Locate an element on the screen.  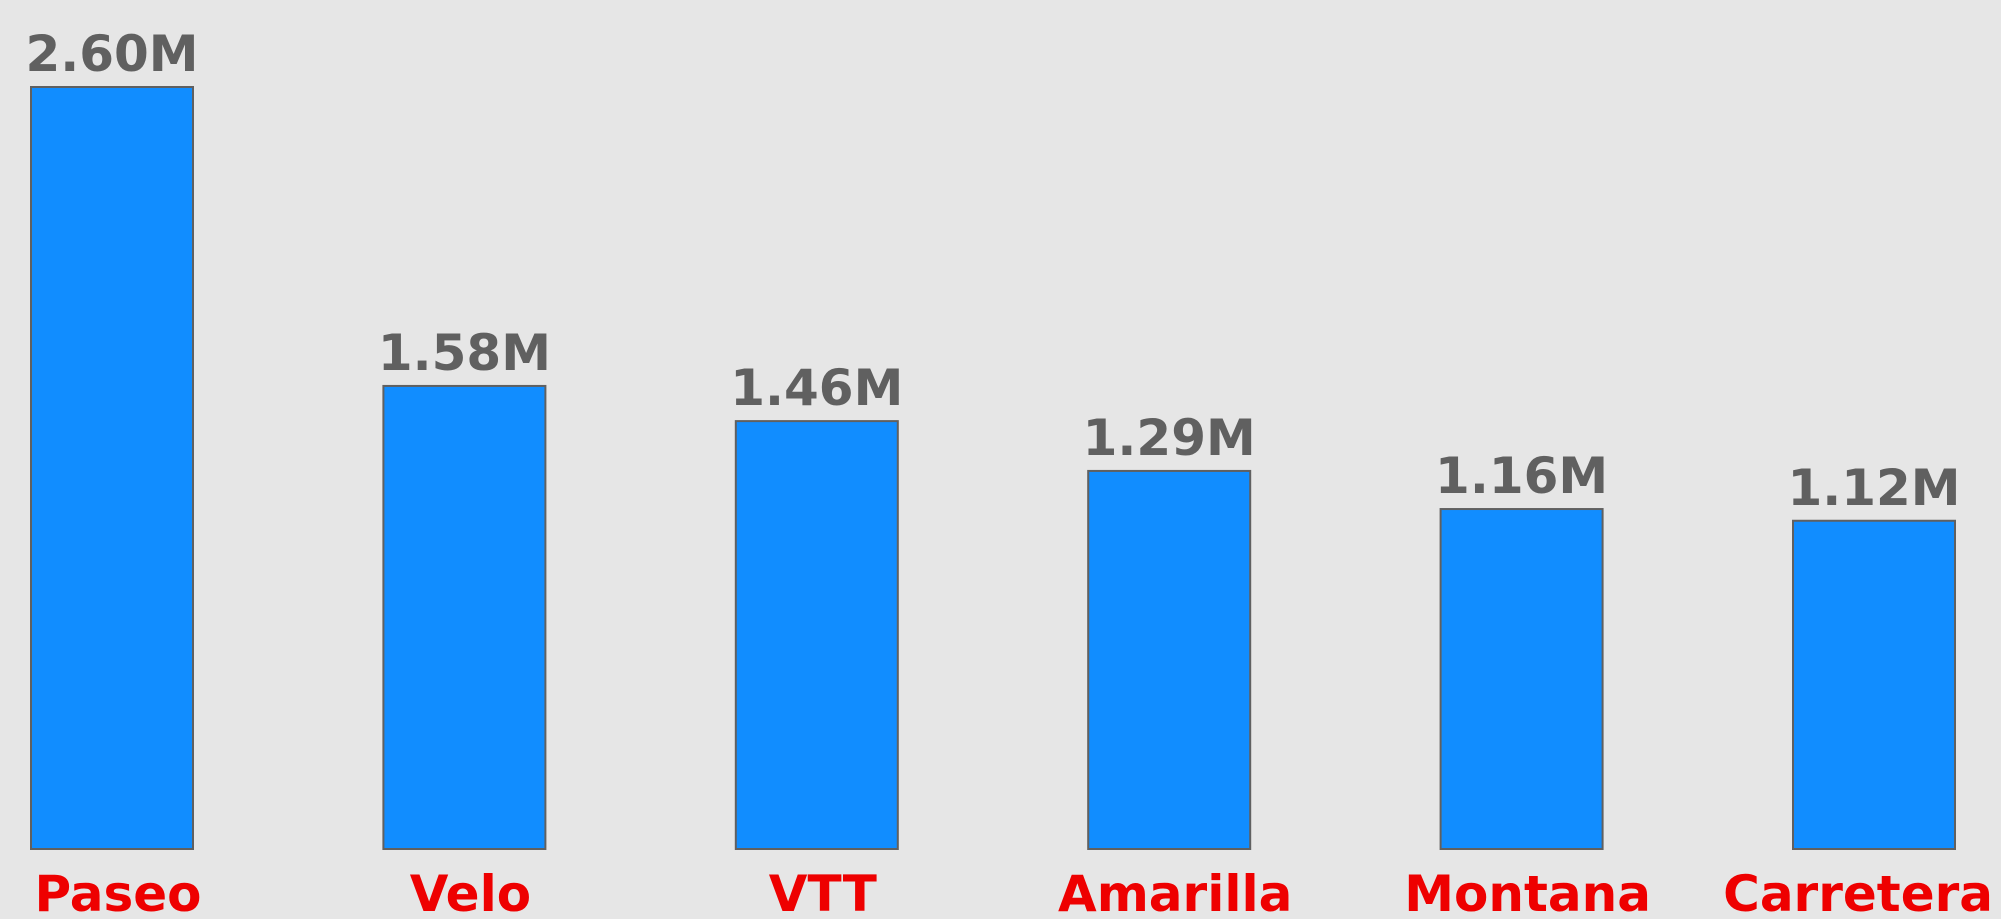
data-label: 2.60M is located at coordinates (111, 54).